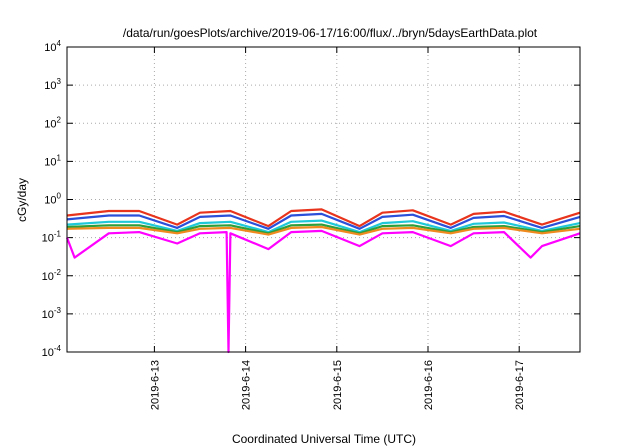  I want to click on y-tick-label: 10¹, so click(52, 160).